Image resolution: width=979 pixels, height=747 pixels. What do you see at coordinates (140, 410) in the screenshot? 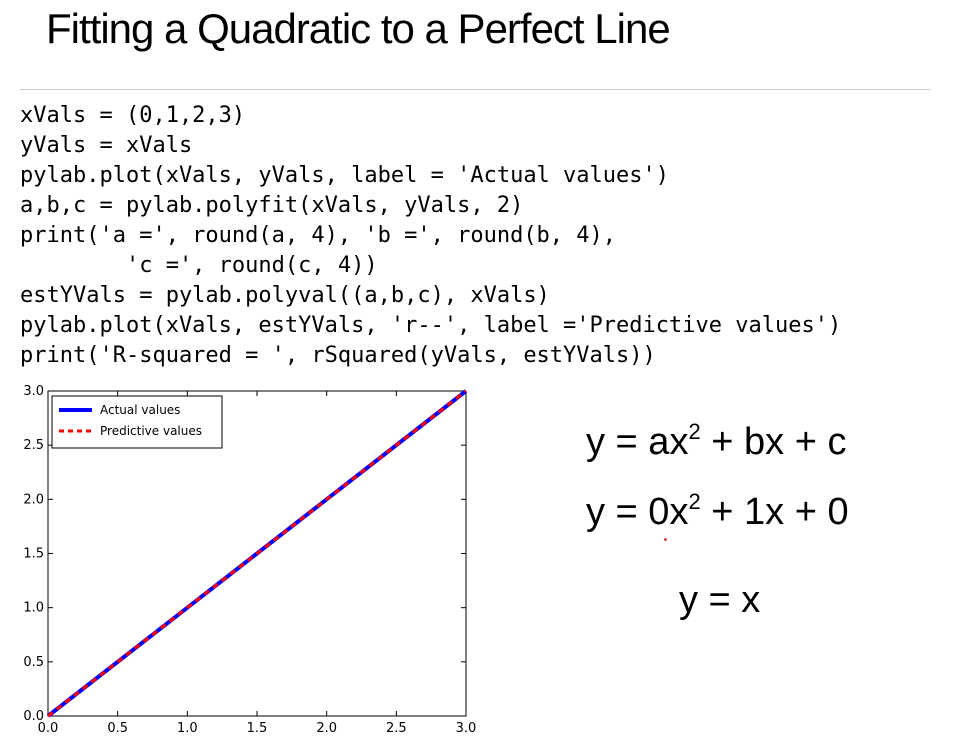
I see `legend-label-0: Actual values` at bounding box center [140, 410].